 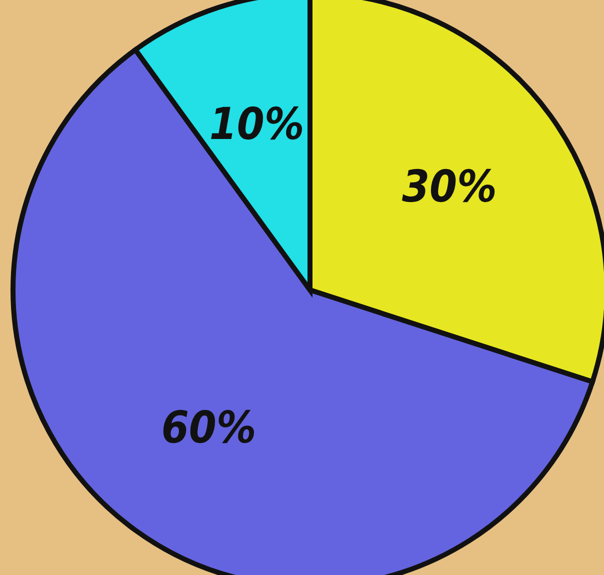 I want to click on data-label: 60%, so click(x=208, y=428).